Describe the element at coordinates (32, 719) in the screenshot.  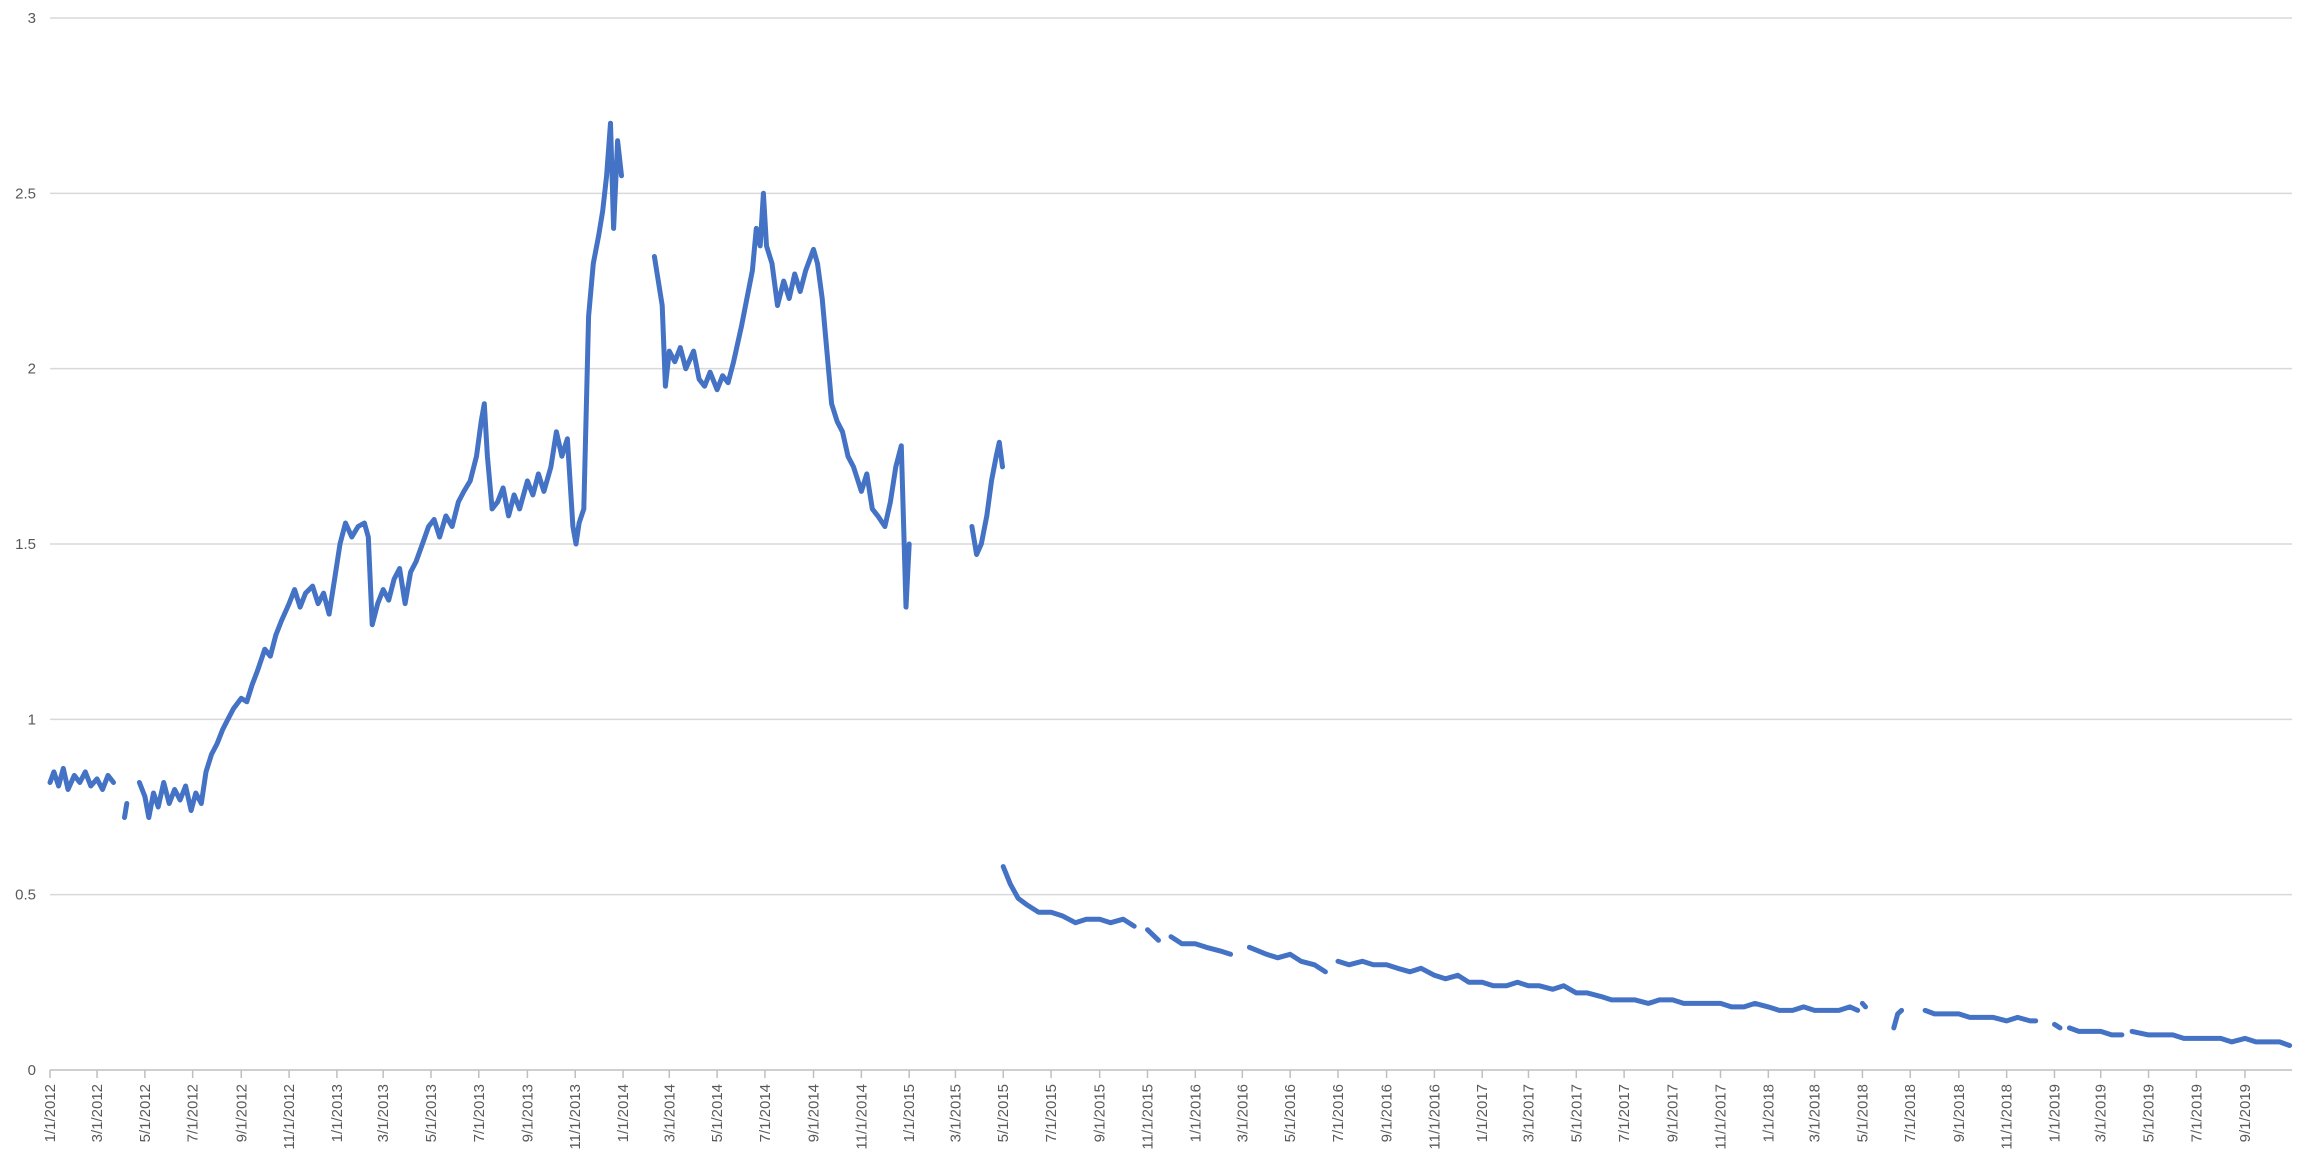
I see `y-tick-label: 1` at that location.